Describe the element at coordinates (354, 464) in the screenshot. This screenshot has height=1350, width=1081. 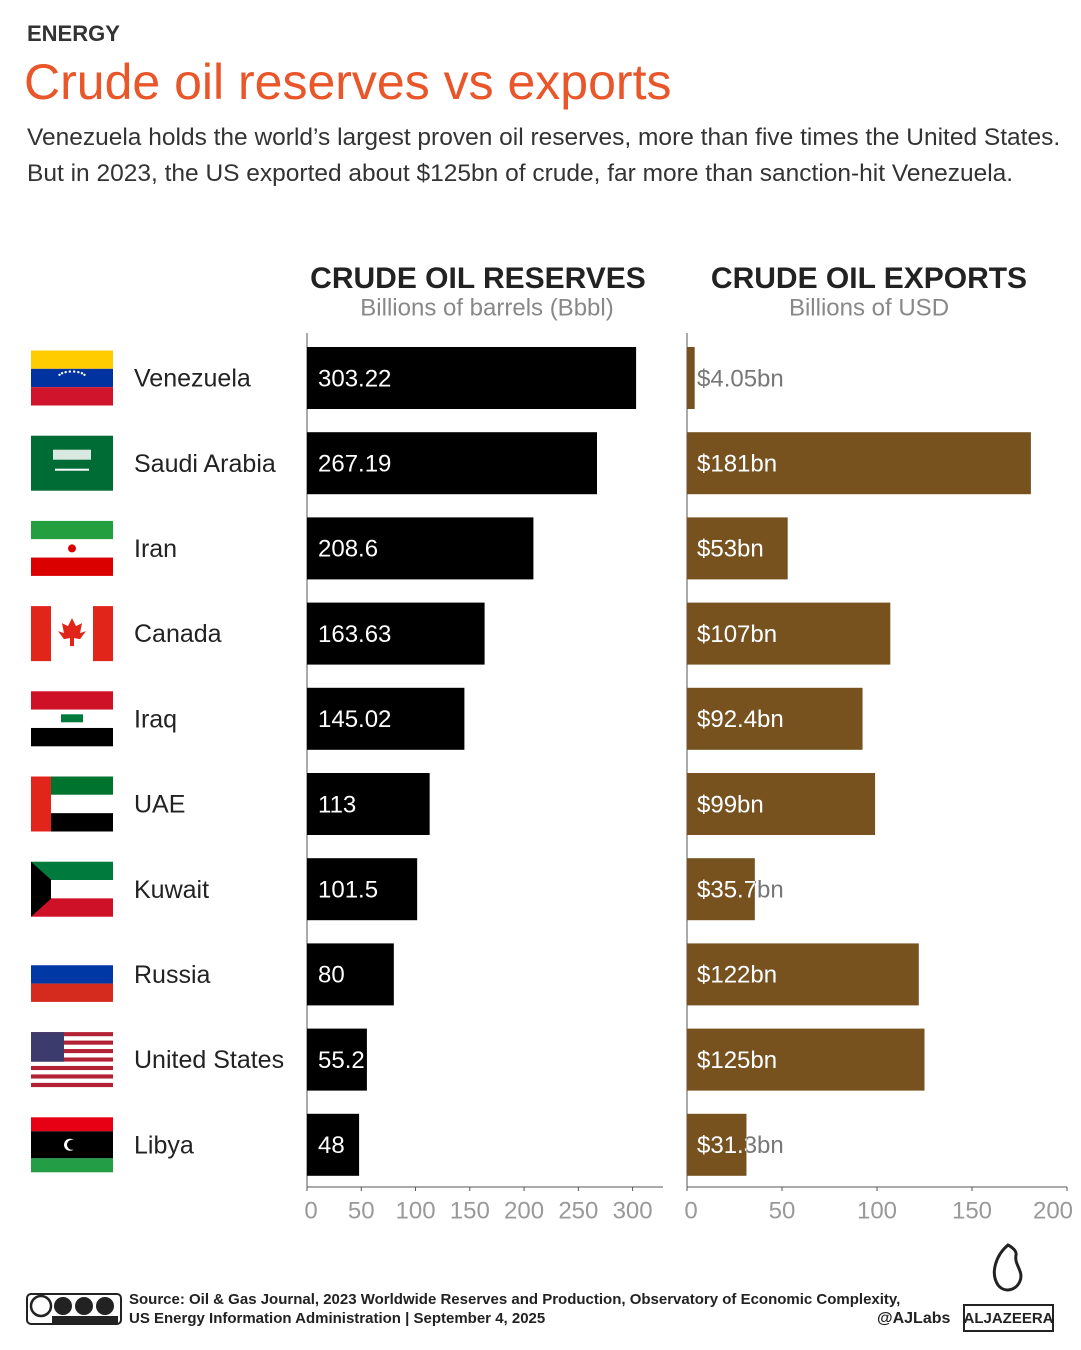
I see `value-label: 267.19` at that location.